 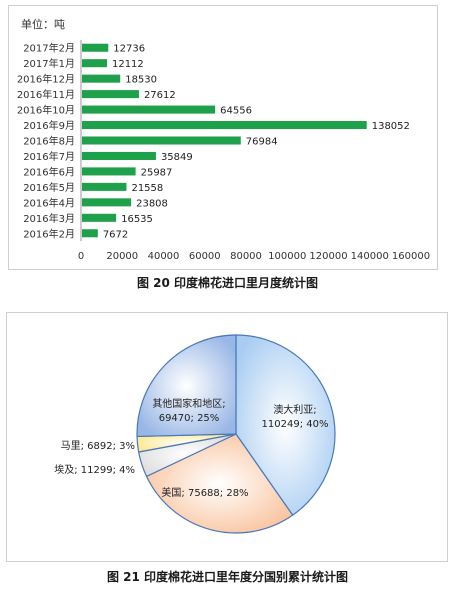 What do you see at coordinates (122, 256) in the screenshot?
I see `x-tick-label: 20000` at bounding box center [122, 256].